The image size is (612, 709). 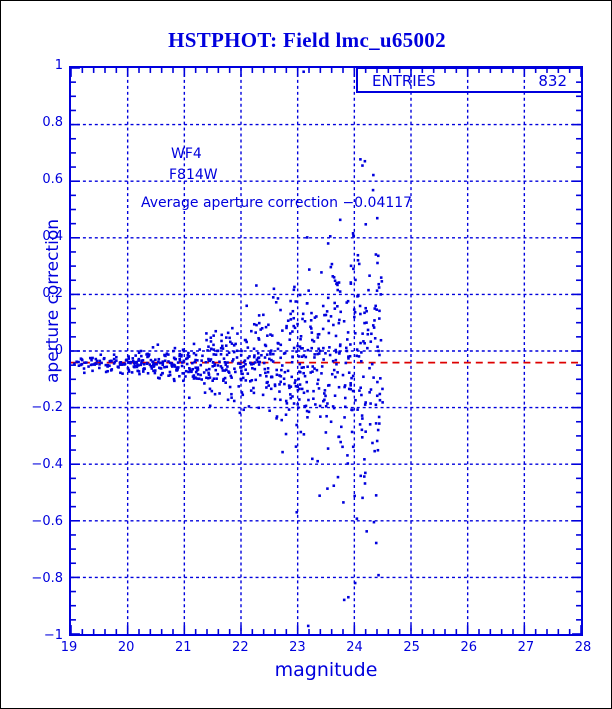 I want to click on x-axis-title: magnitude, so click(x=326, y=670).